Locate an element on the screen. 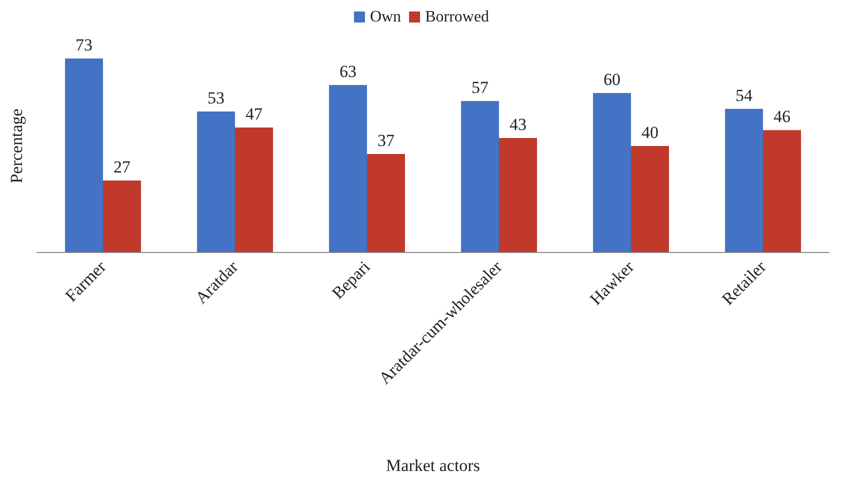 The height and width of the screenshot is (481, 843). data-label: 54 is located at coordinates (744, 95).